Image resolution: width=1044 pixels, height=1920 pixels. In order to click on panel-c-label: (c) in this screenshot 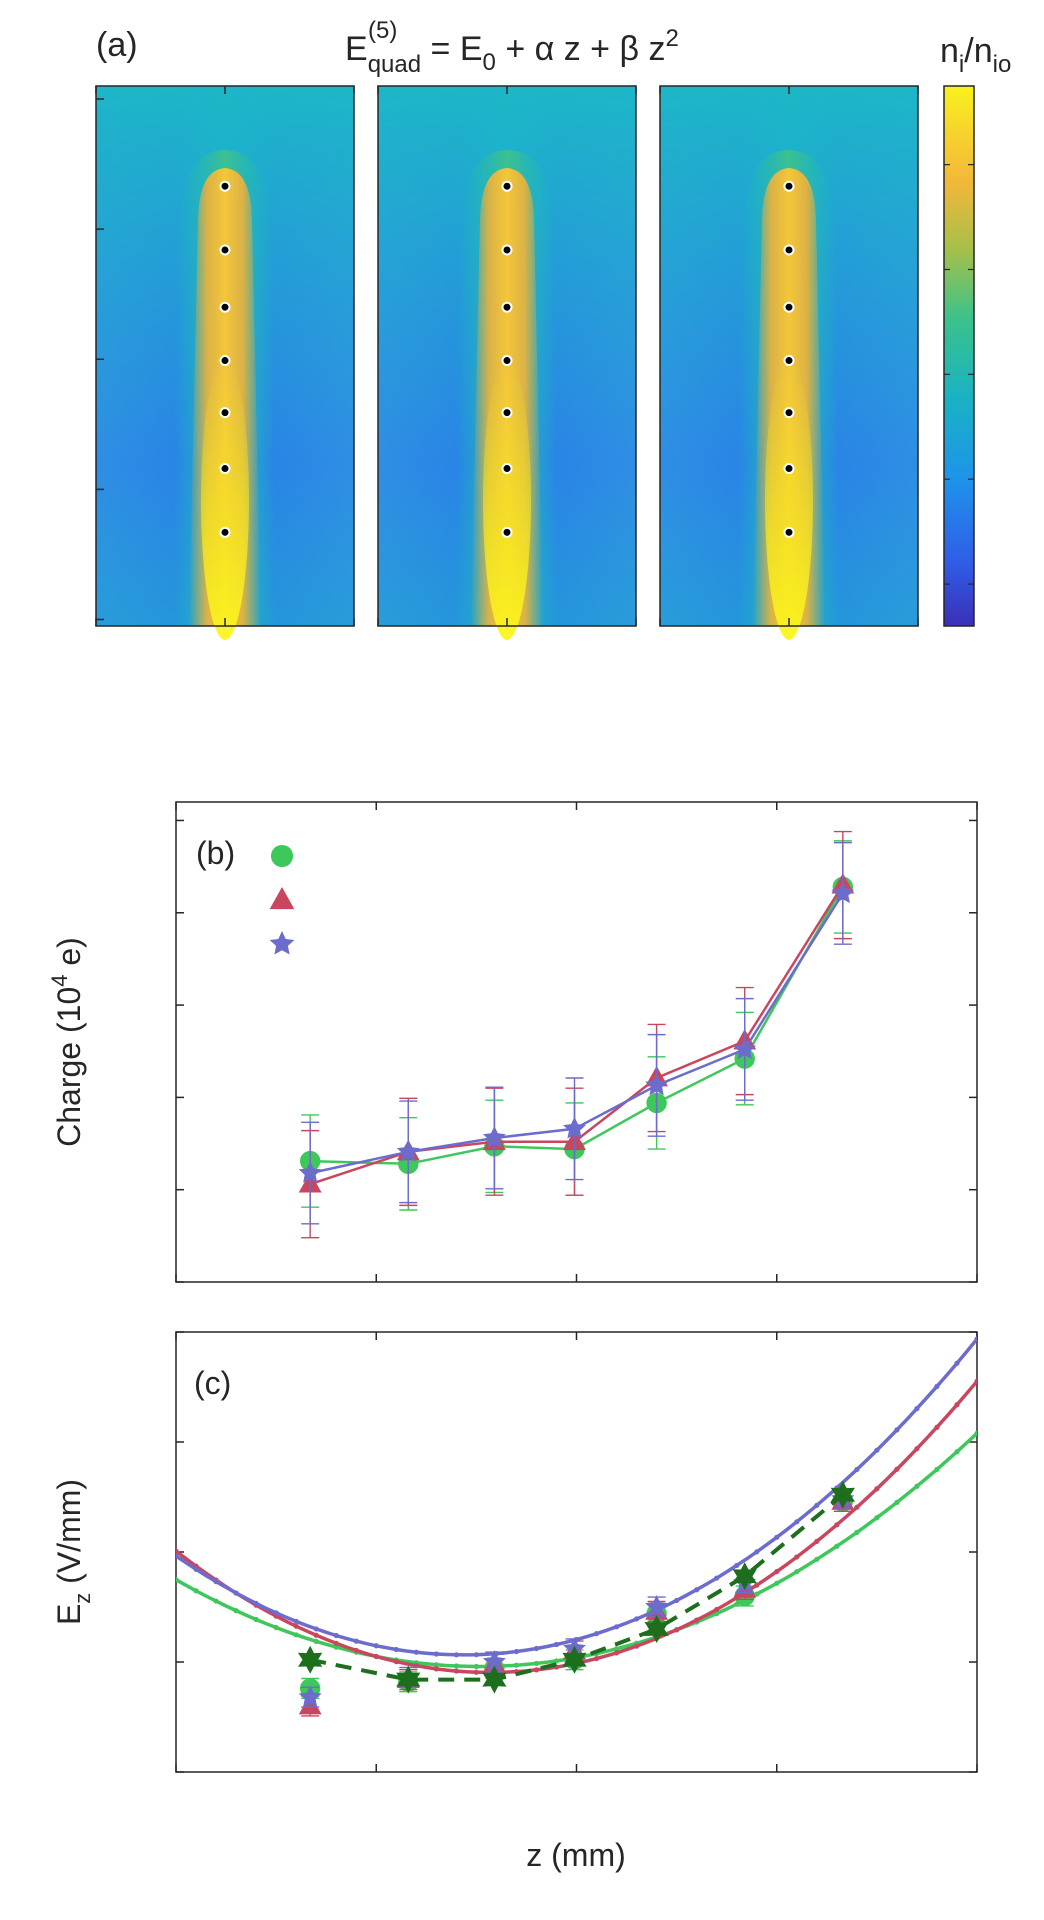, I will do `click(212, 1383)`.